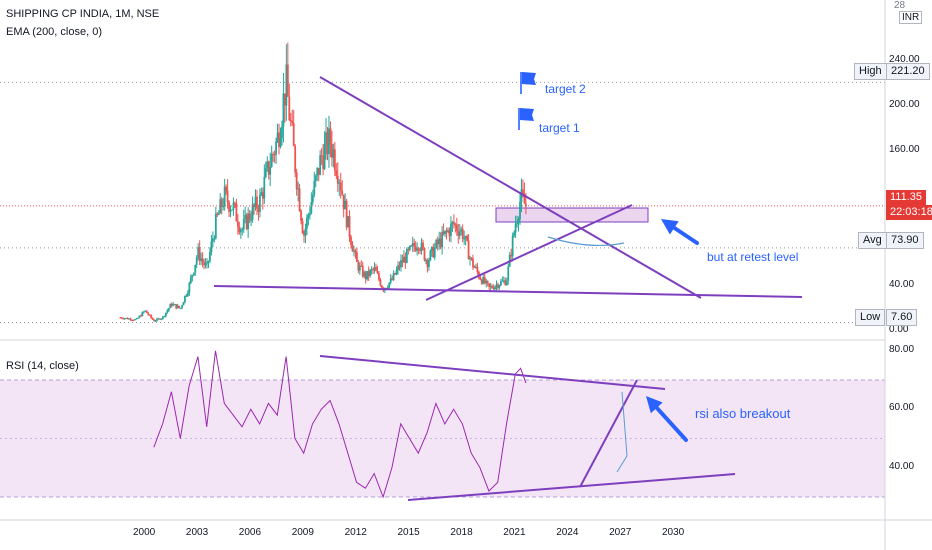 The image size is (932, 550). I want to click on target-flags, so click(527, 101).